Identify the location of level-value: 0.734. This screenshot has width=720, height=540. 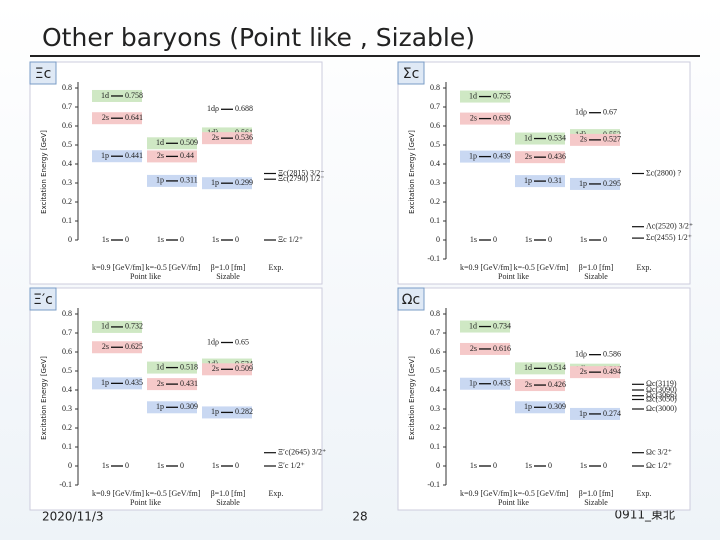
(502, 325).